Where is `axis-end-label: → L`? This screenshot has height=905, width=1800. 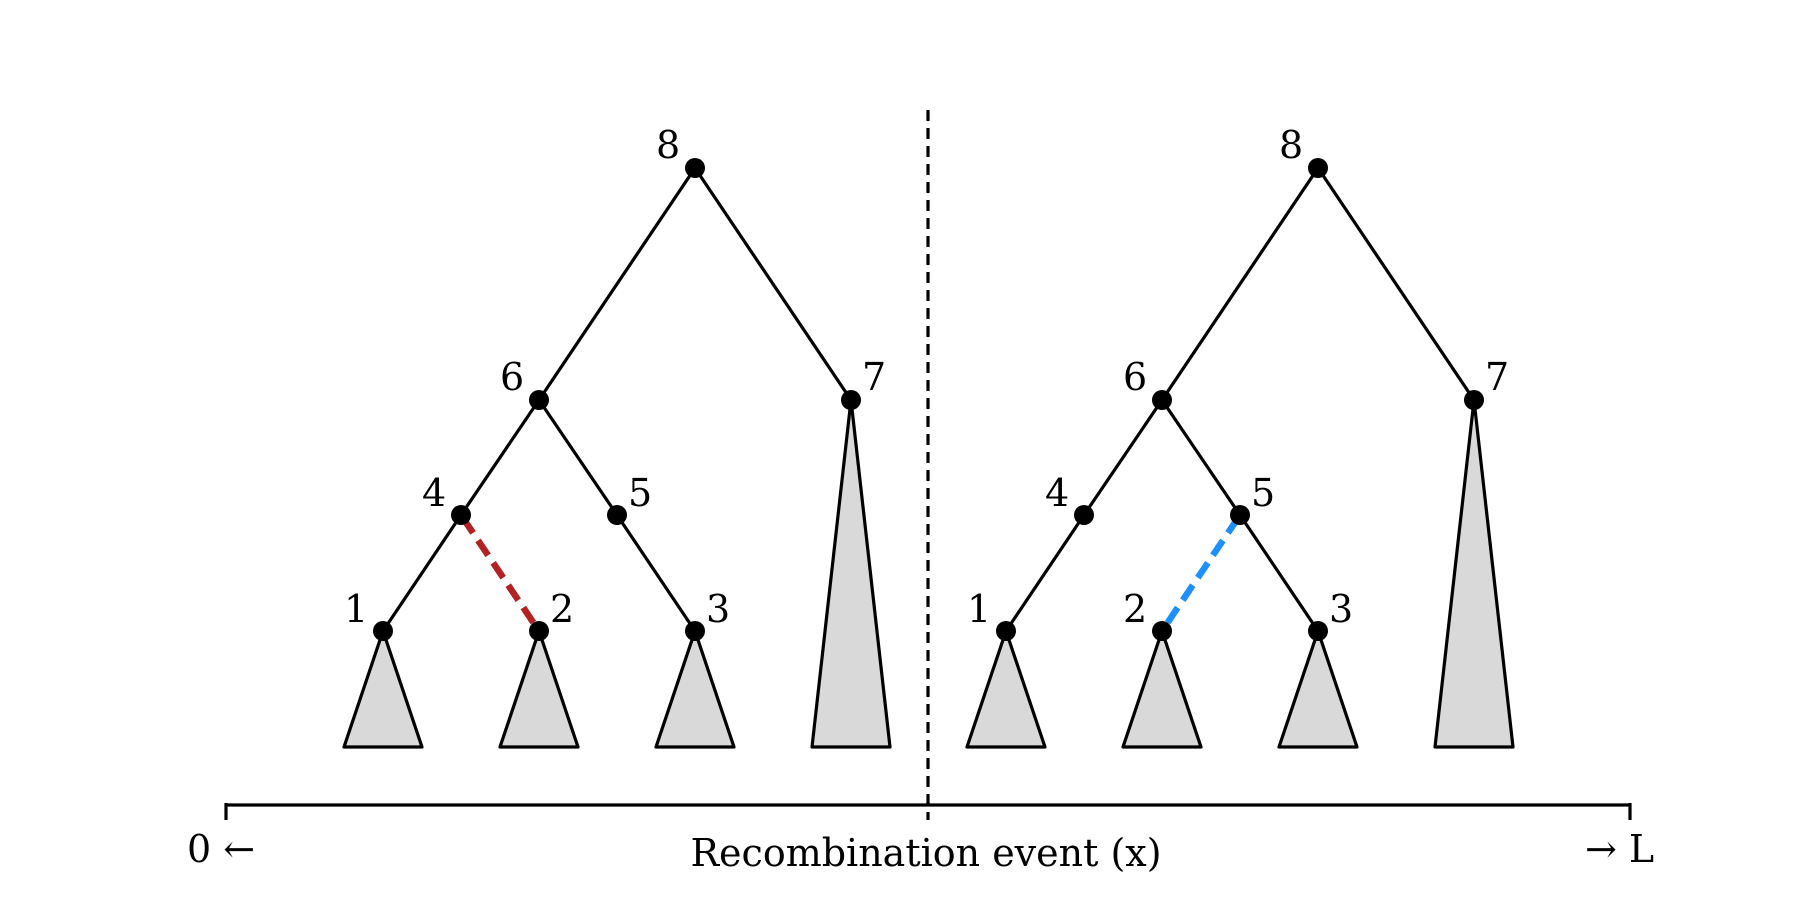
axis-end-label: → L is located at coordinates (1619, 849).